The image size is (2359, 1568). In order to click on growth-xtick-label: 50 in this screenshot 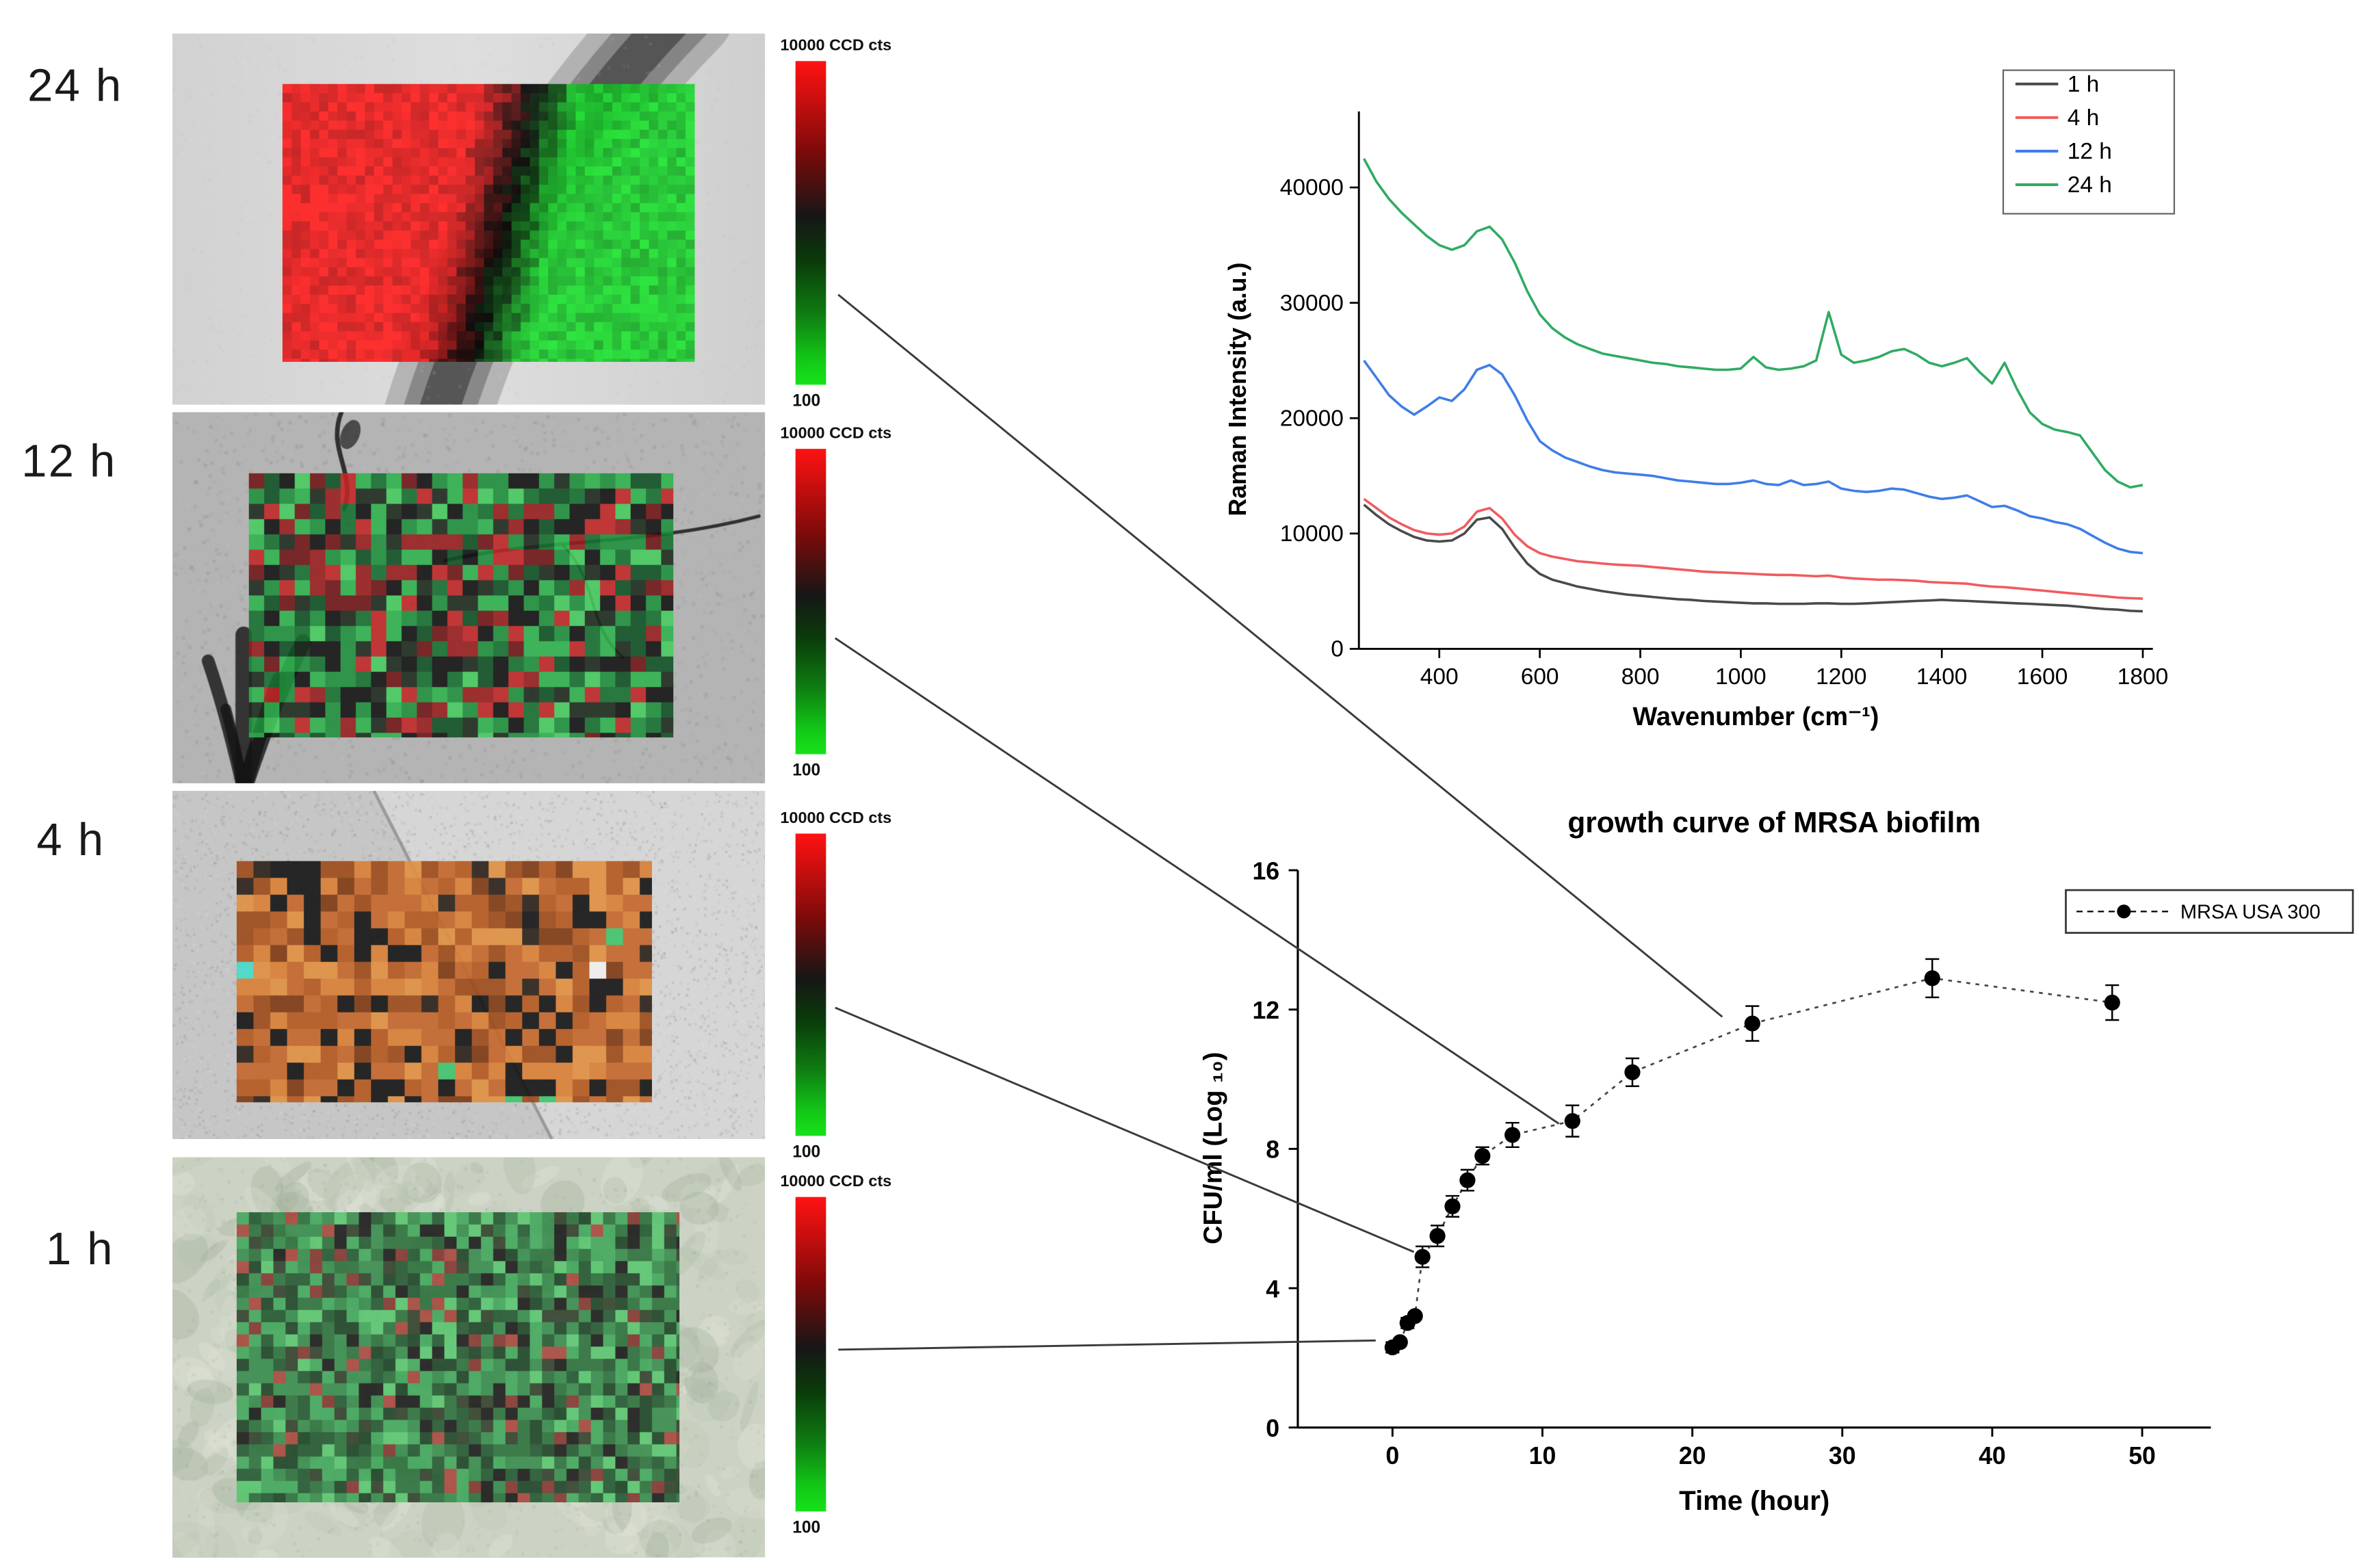, I will do `click(2142, 1455)`.